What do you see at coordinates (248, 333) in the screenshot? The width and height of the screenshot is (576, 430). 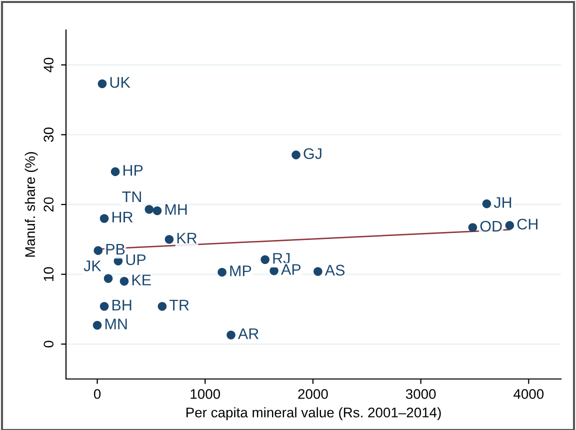 I see `annotation: AR` at bounding box center [248, 333].